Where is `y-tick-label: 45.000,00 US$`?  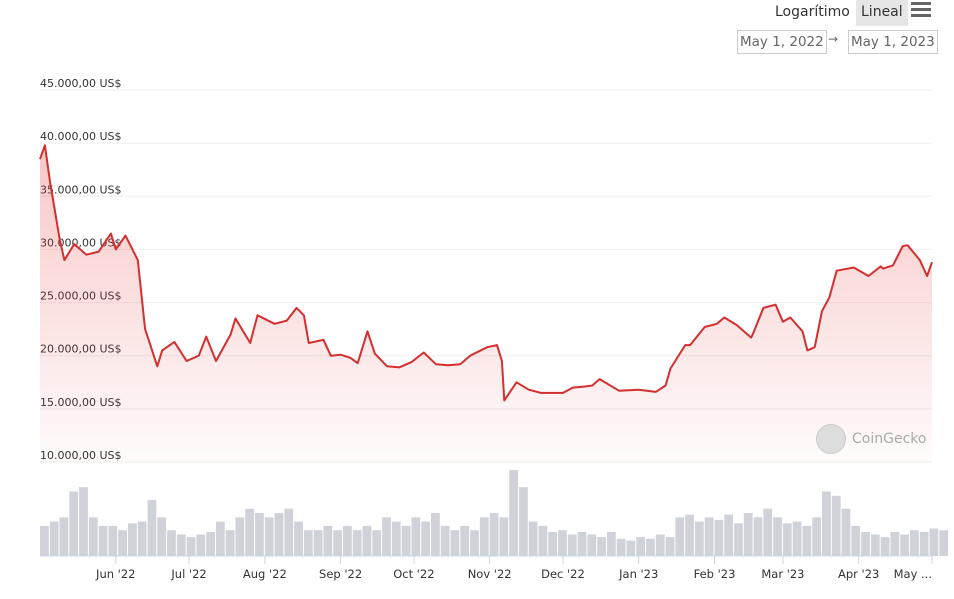 y-tick-label: 45.000,00 US$ is located at coordinates (81, 83).